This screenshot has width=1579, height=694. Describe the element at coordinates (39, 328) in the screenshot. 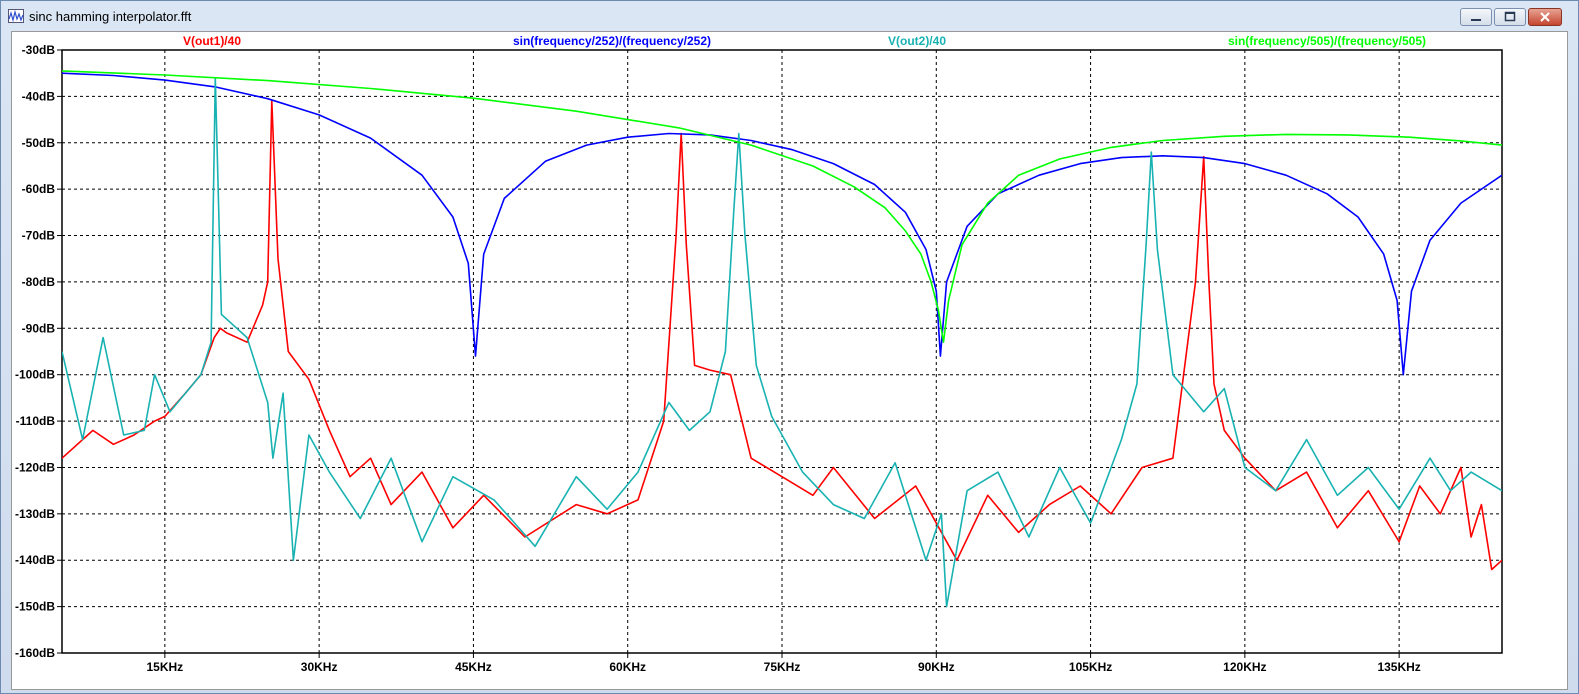

I see `y-tick-label: -90dB` at that location.